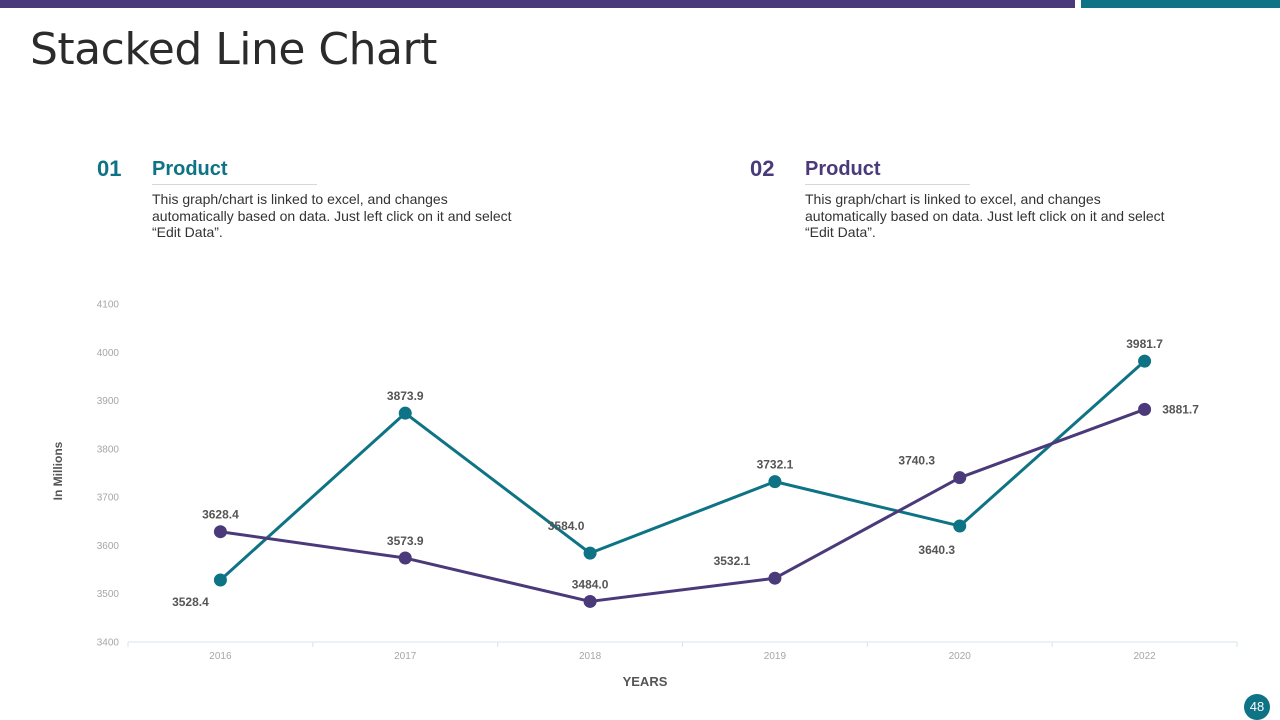 The height and width of the screenshot is (720, 1280). I want to click on data-label: 3584.0, so click(566, 526).